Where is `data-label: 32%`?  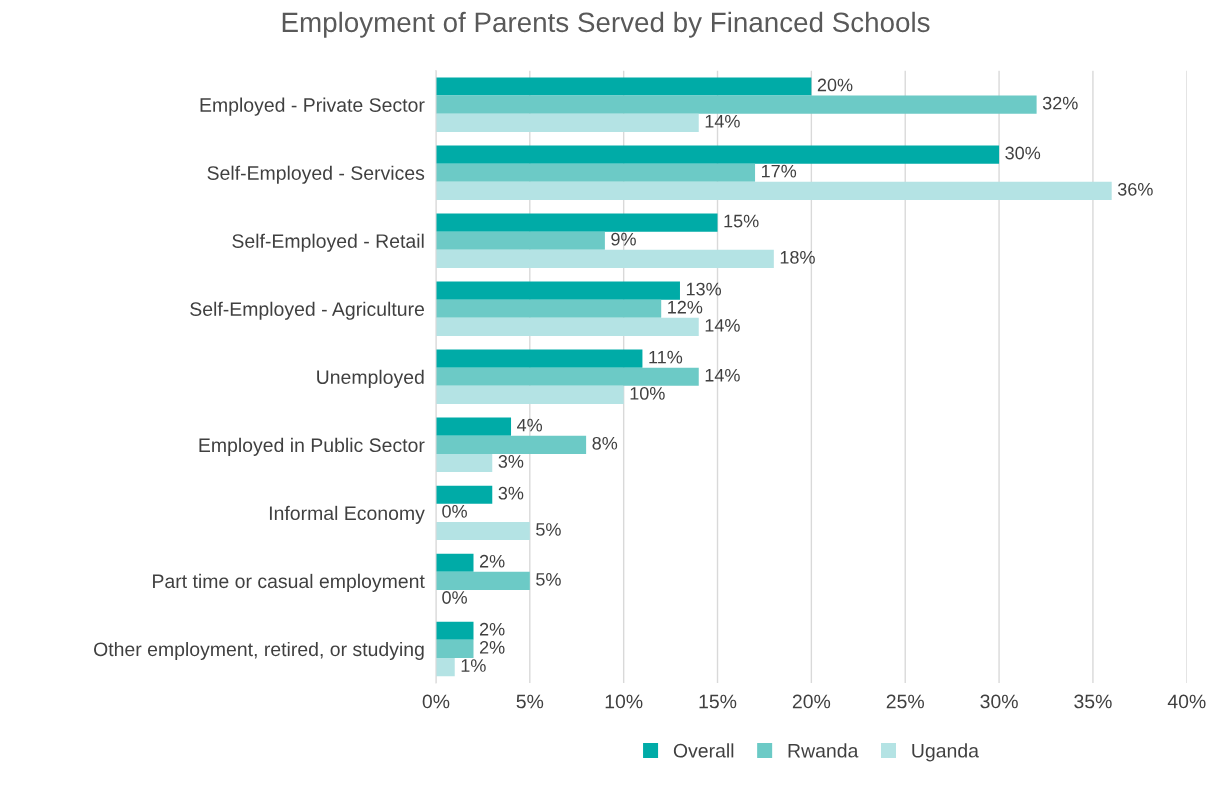 data-label: 32% is located at coordinates (1060, 103).